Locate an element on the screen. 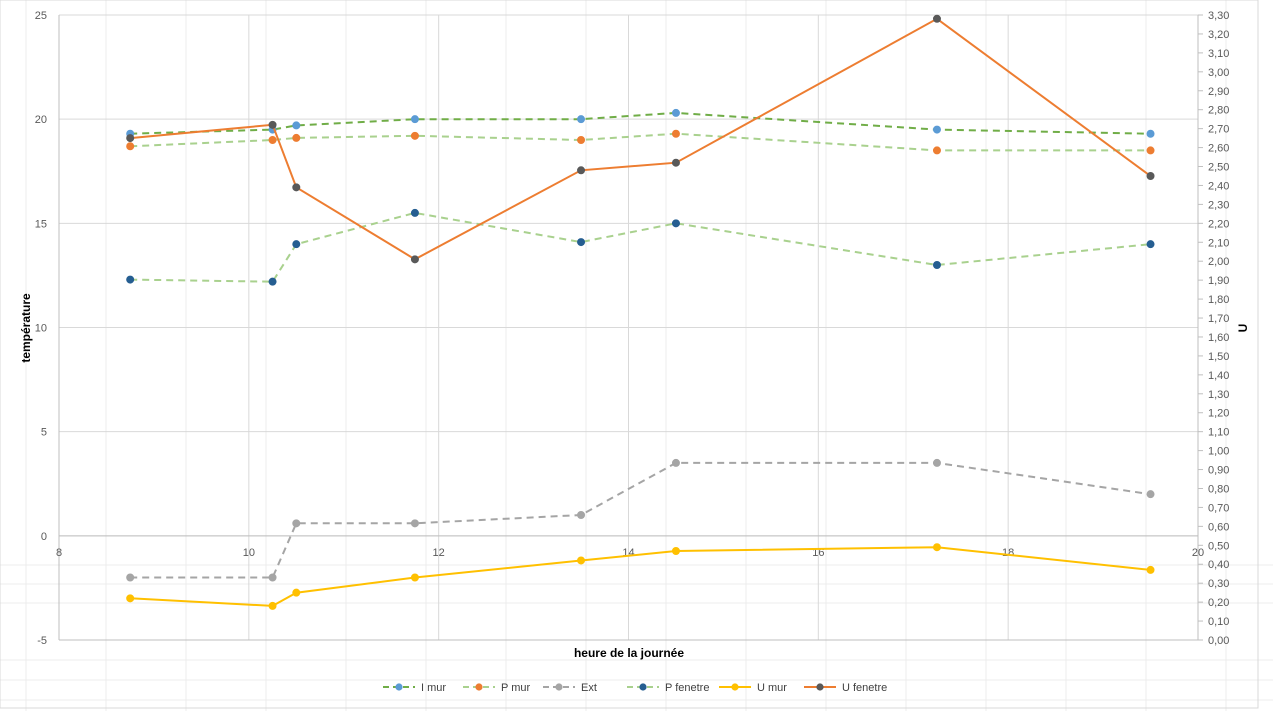  y2-tick-label: 1,40 is located at coordinates (1218, 376).